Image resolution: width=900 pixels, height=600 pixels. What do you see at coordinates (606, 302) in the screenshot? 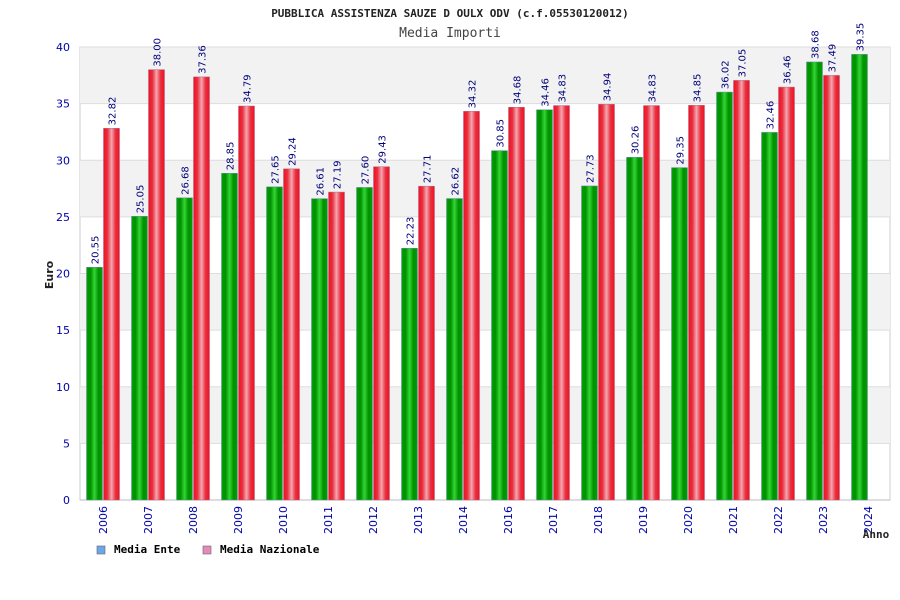
I see `bar-media-nazionale-2018` at bounding box center [606, 302].